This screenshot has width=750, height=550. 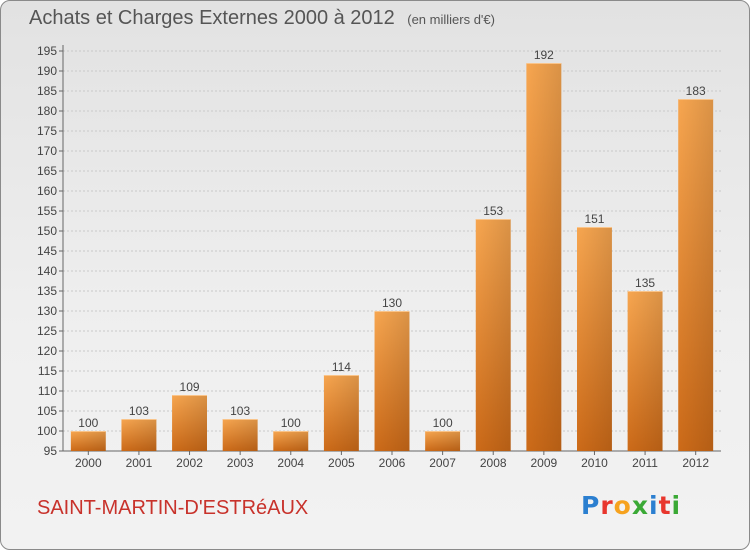 I want to click on x-tick-label: 2005, so click(x=341, y=463).